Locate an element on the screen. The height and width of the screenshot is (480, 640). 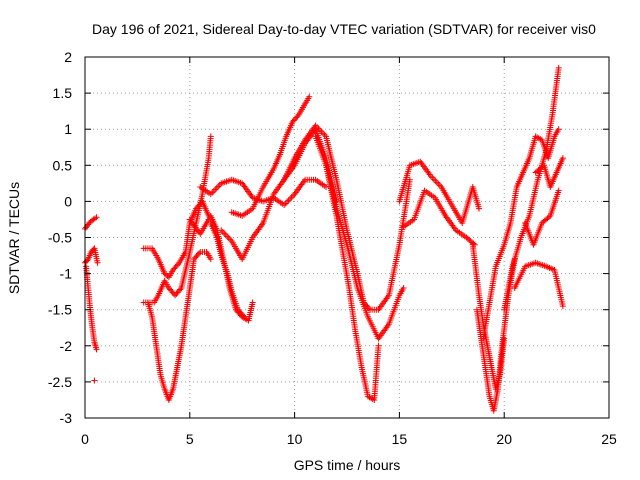
y-tick-label: -1 is located at coordinates (66, 274).